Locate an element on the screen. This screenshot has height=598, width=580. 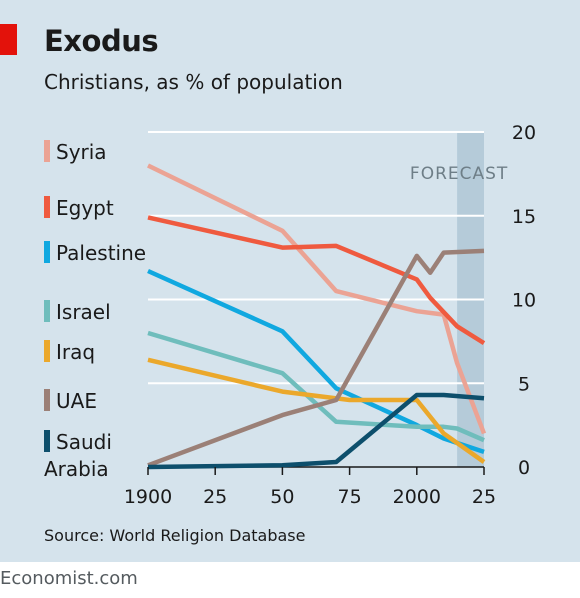
legend-label-palestine: Palestine is located at coordinates (101, 253).